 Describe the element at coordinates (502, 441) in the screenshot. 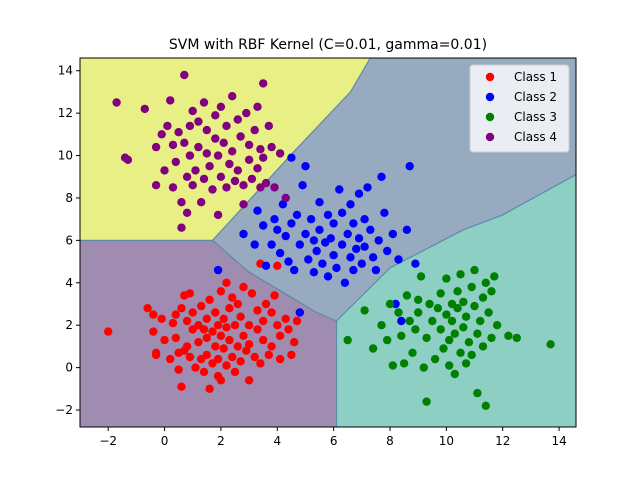

I see `x-tick-label: 12` at that location.